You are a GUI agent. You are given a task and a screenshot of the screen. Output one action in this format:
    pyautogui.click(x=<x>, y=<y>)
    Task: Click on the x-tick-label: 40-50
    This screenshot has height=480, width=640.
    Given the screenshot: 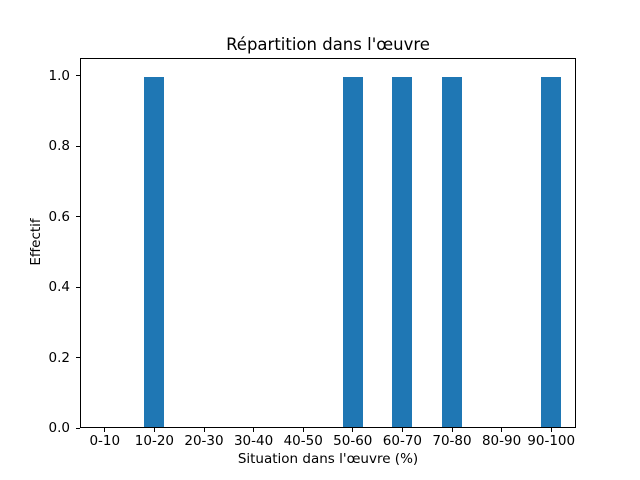 What is the action you would take?
    pyautogui.click(x=303, y=441)
    